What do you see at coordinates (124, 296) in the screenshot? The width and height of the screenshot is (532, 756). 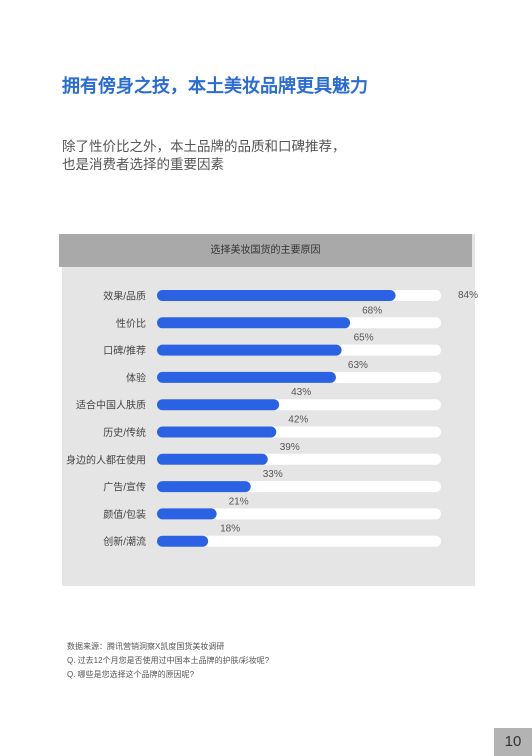 I see `category-label: 效果/品质` at bounding box center [124, 296].